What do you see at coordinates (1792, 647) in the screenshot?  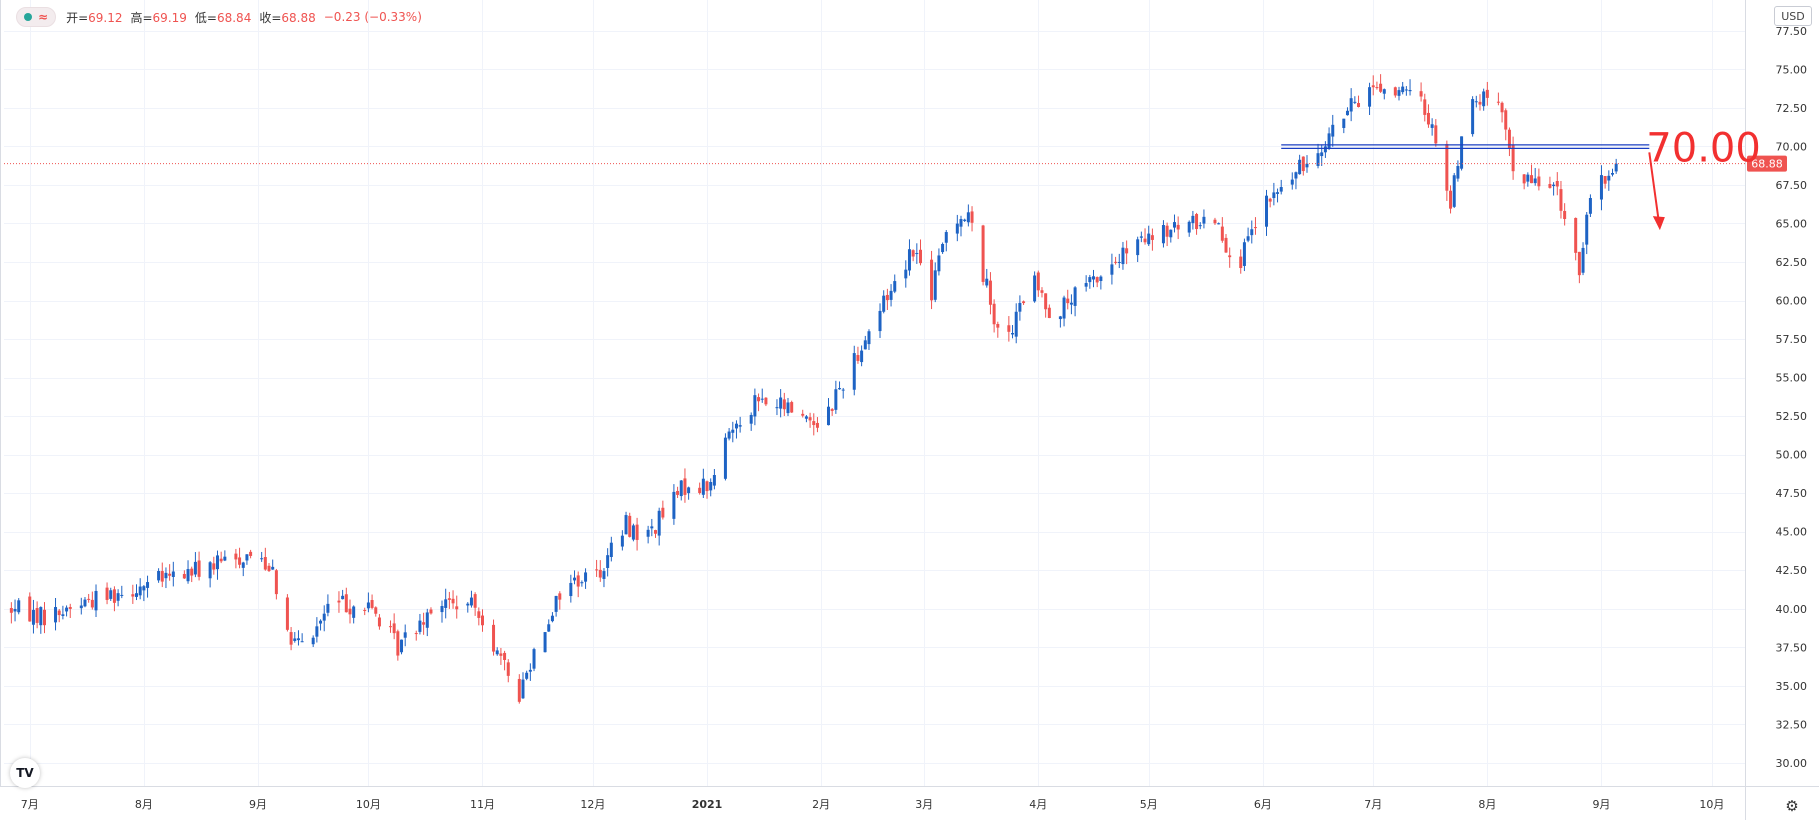 I see `y-tick-label: 37.50` at bounding box center [1792, 647].